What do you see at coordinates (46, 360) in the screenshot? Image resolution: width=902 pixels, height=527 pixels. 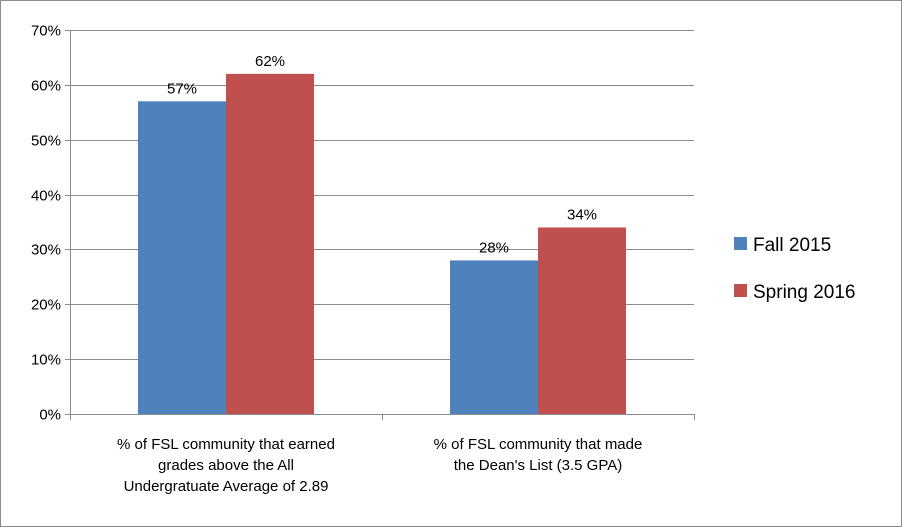 I see `y-tick-label: 10%` at bounding box center [46, 360].